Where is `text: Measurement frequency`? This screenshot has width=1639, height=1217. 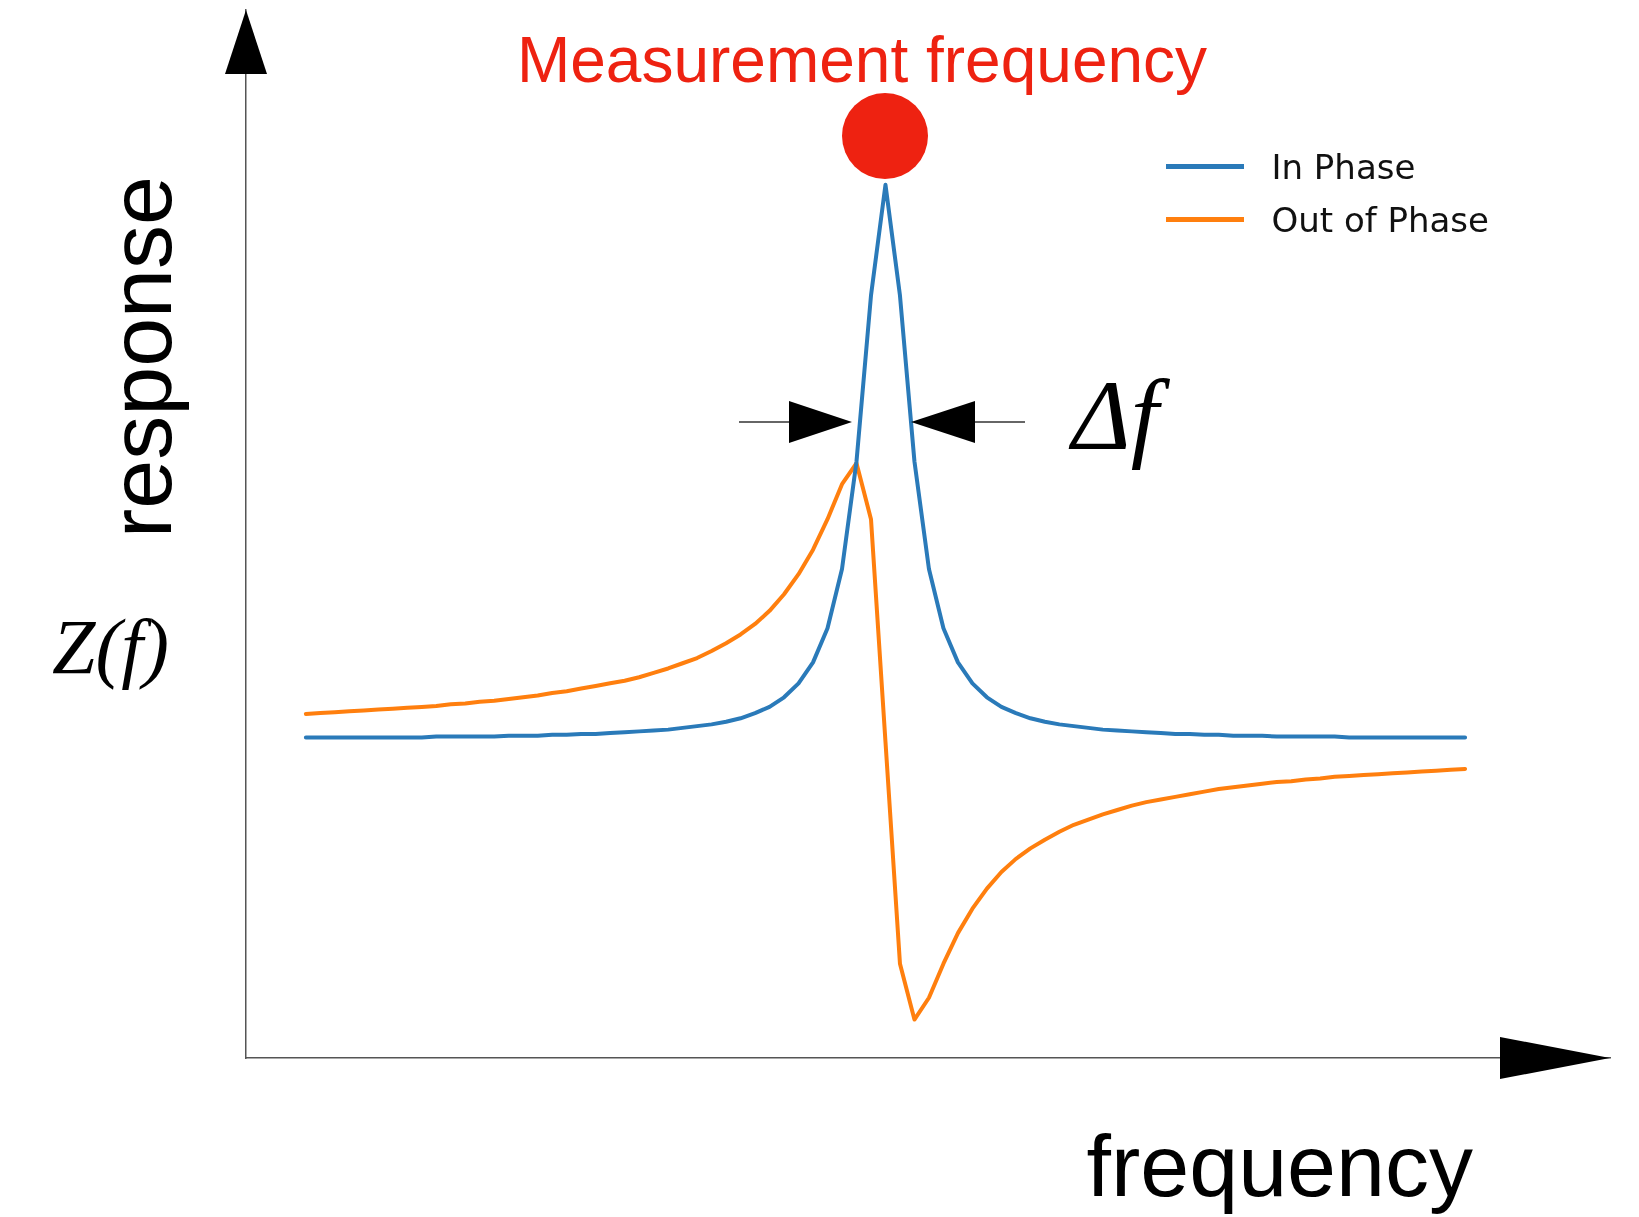 text: Measurement frequency is located at coordinates (862, 60).